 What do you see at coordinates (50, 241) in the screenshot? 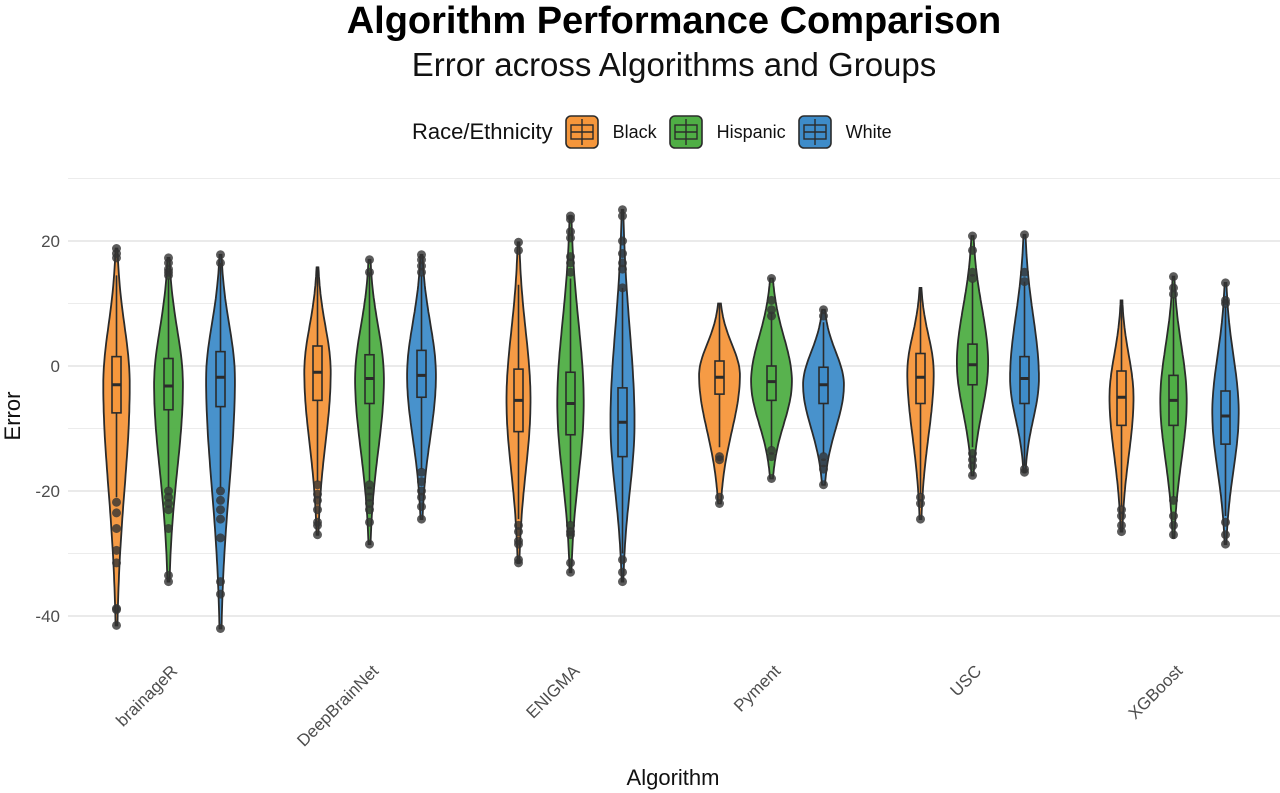
I see `y-tick-label: 20` at bounding box center [50, 241].